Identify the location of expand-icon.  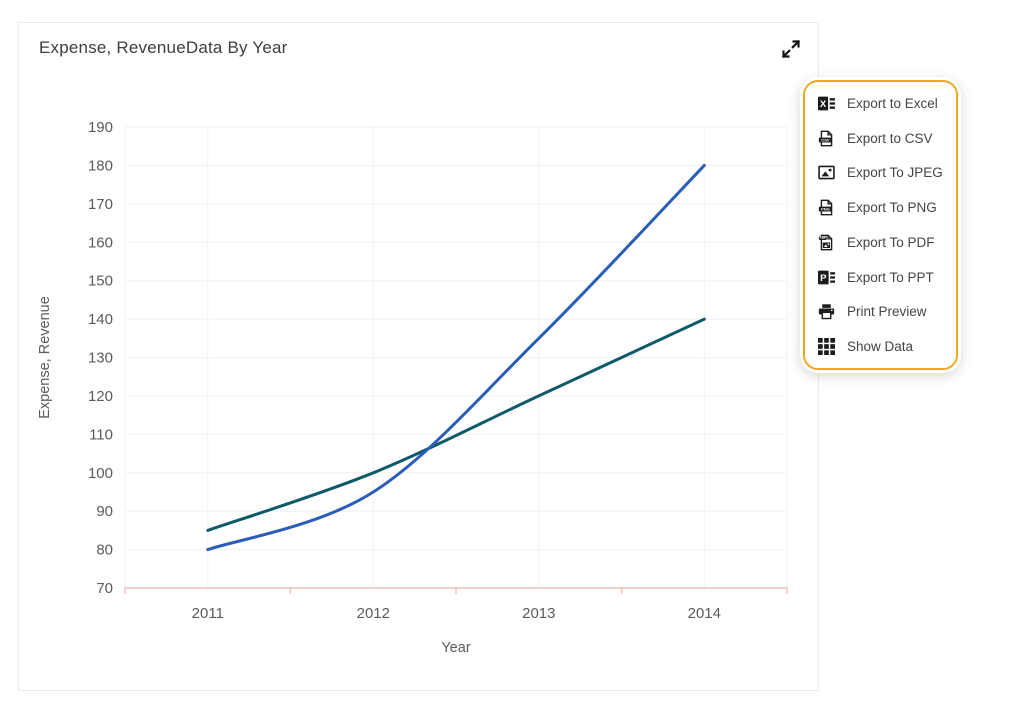
(791, 50).